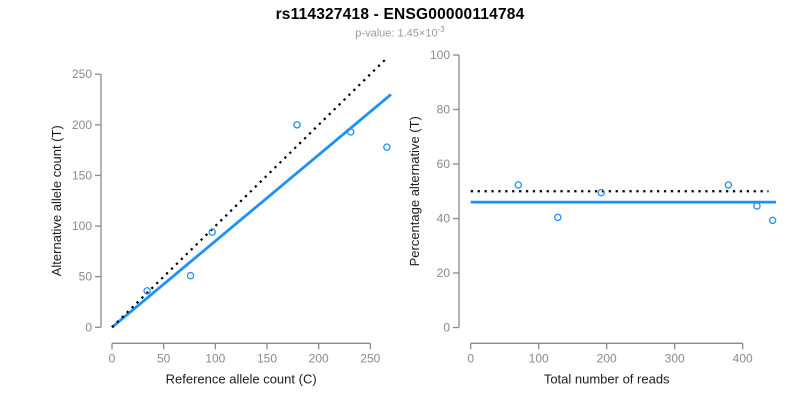  What do you see at coordinates (82, 175) in the screenshot?
I see `y-tick-label: 150` at bounding box center [82, 175].